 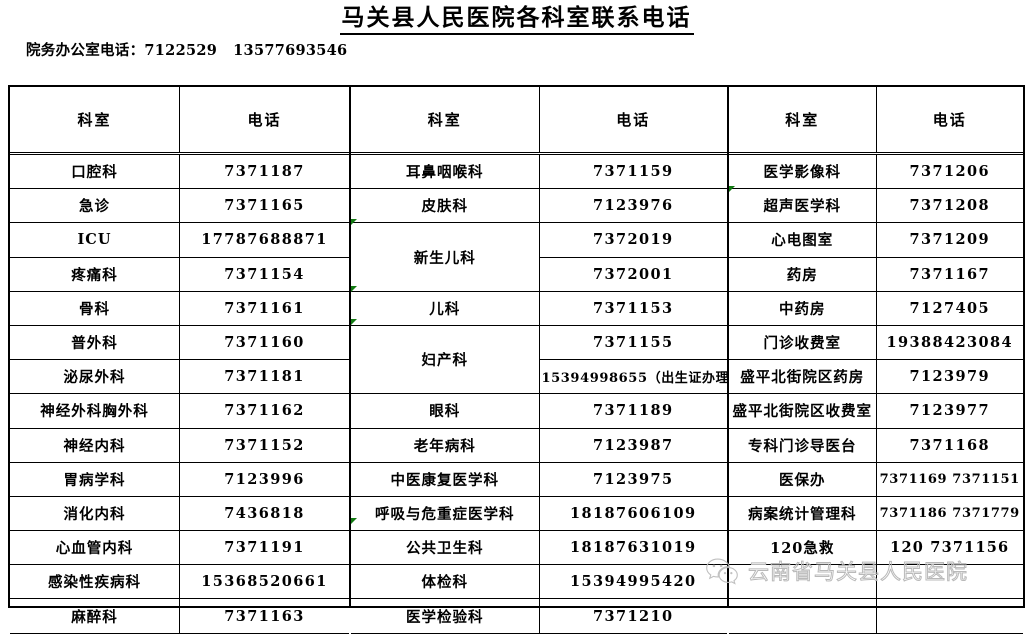 I want to click on table-row: 心血管内科 7371191, so click(x=179, y=548).